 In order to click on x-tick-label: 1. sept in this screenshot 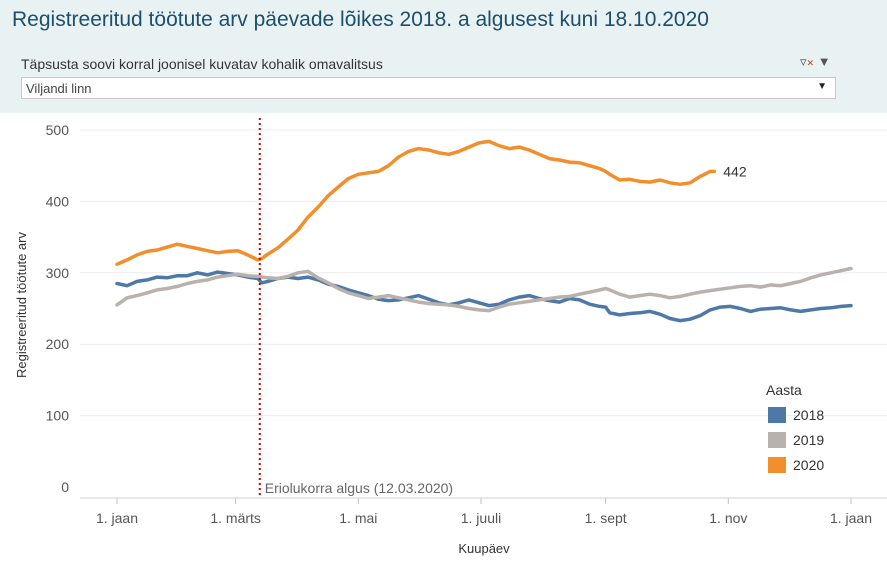, I will do `click(606, 518)`.